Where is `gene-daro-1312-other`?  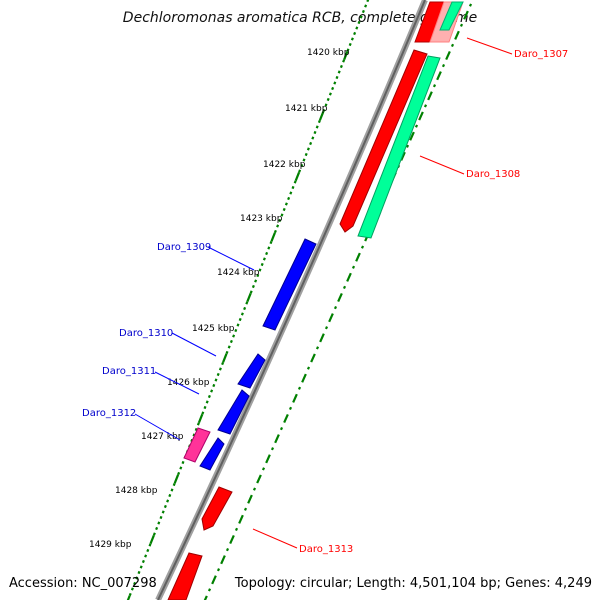 gene-daro-1312-other is located at coordinates (197, 445).